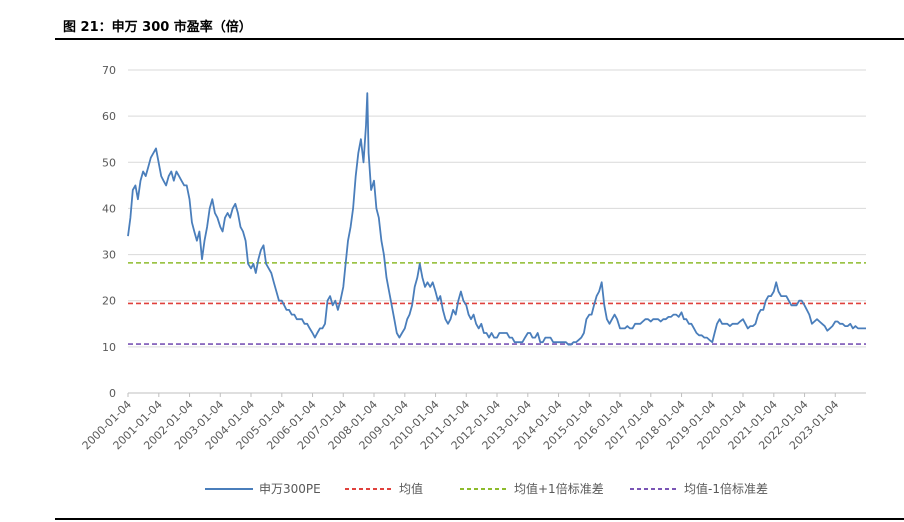 Image resolution: width=904 pixels, height=522 pixels. What do you see at coordinates (109, 208) in the screenshot?
I see `y-tick-40: 40` at bounding box center [109, 208].